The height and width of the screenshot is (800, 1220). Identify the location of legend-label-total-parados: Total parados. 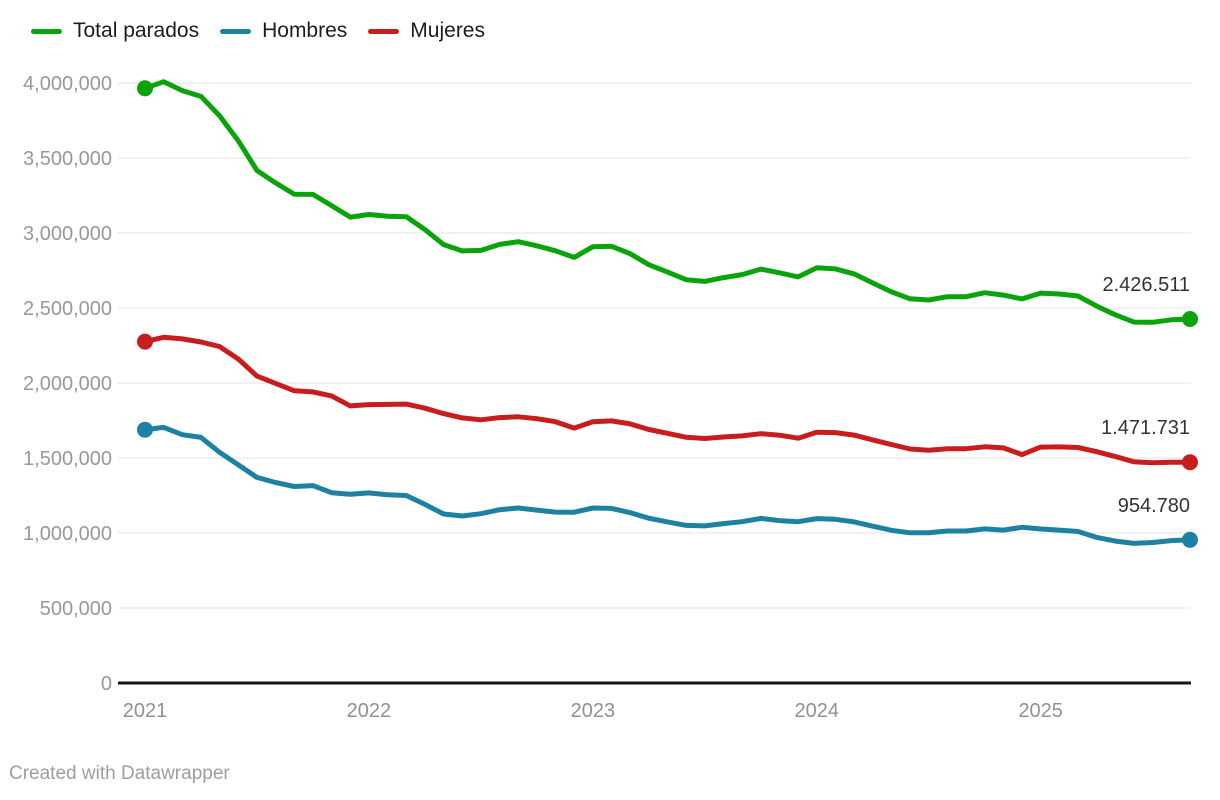
(136, 30).